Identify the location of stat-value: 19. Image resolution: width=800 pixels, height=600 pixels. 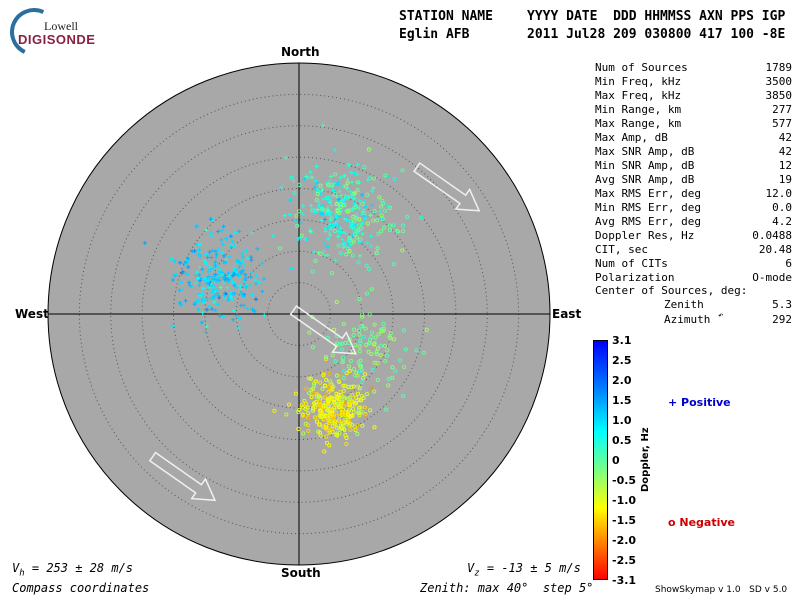
(785, 179).